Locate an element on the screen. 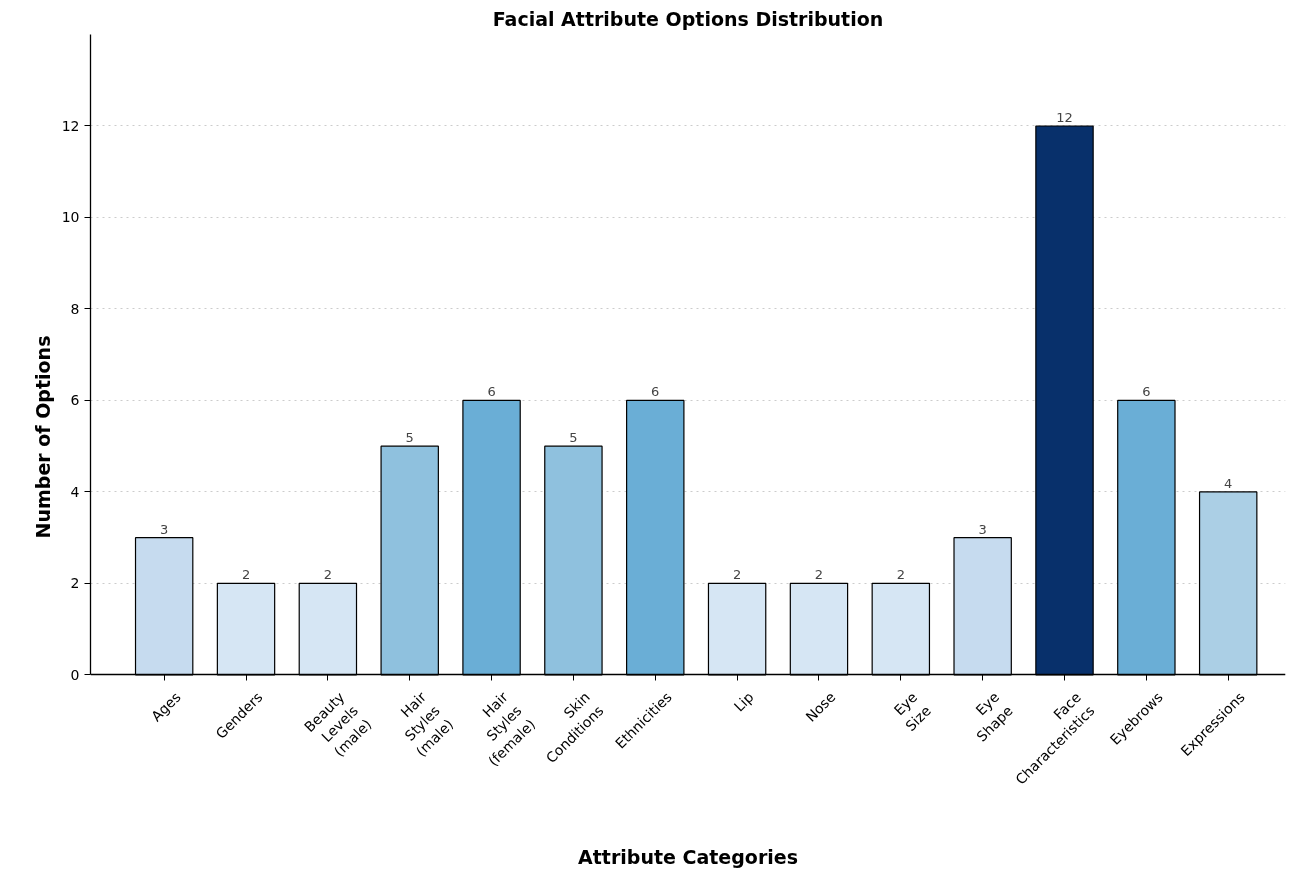 This screenshot has height=882, width=1299. y-tick-label: 6 is located at coordinates (75, 400).